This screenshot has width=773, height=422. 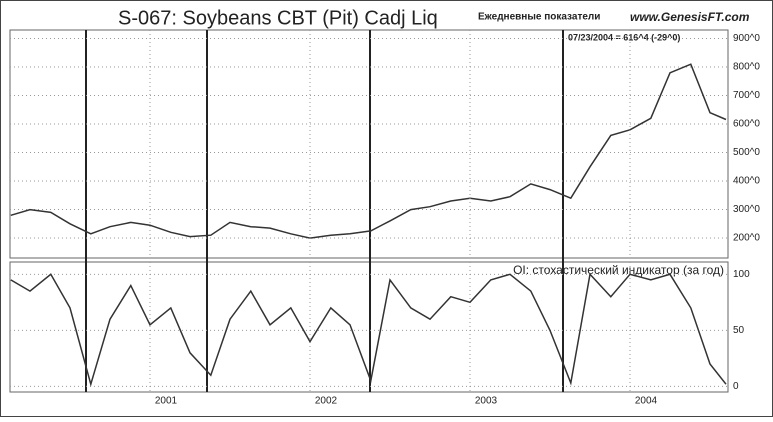 I want to click on y-tick-label: 300^0, so click(x=746, y=209).